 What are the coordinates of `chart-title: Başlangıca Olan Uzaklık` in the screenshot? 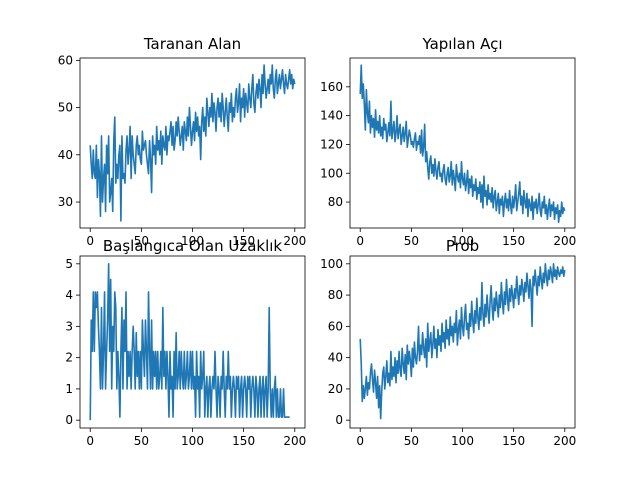 It's located at (193, 246).